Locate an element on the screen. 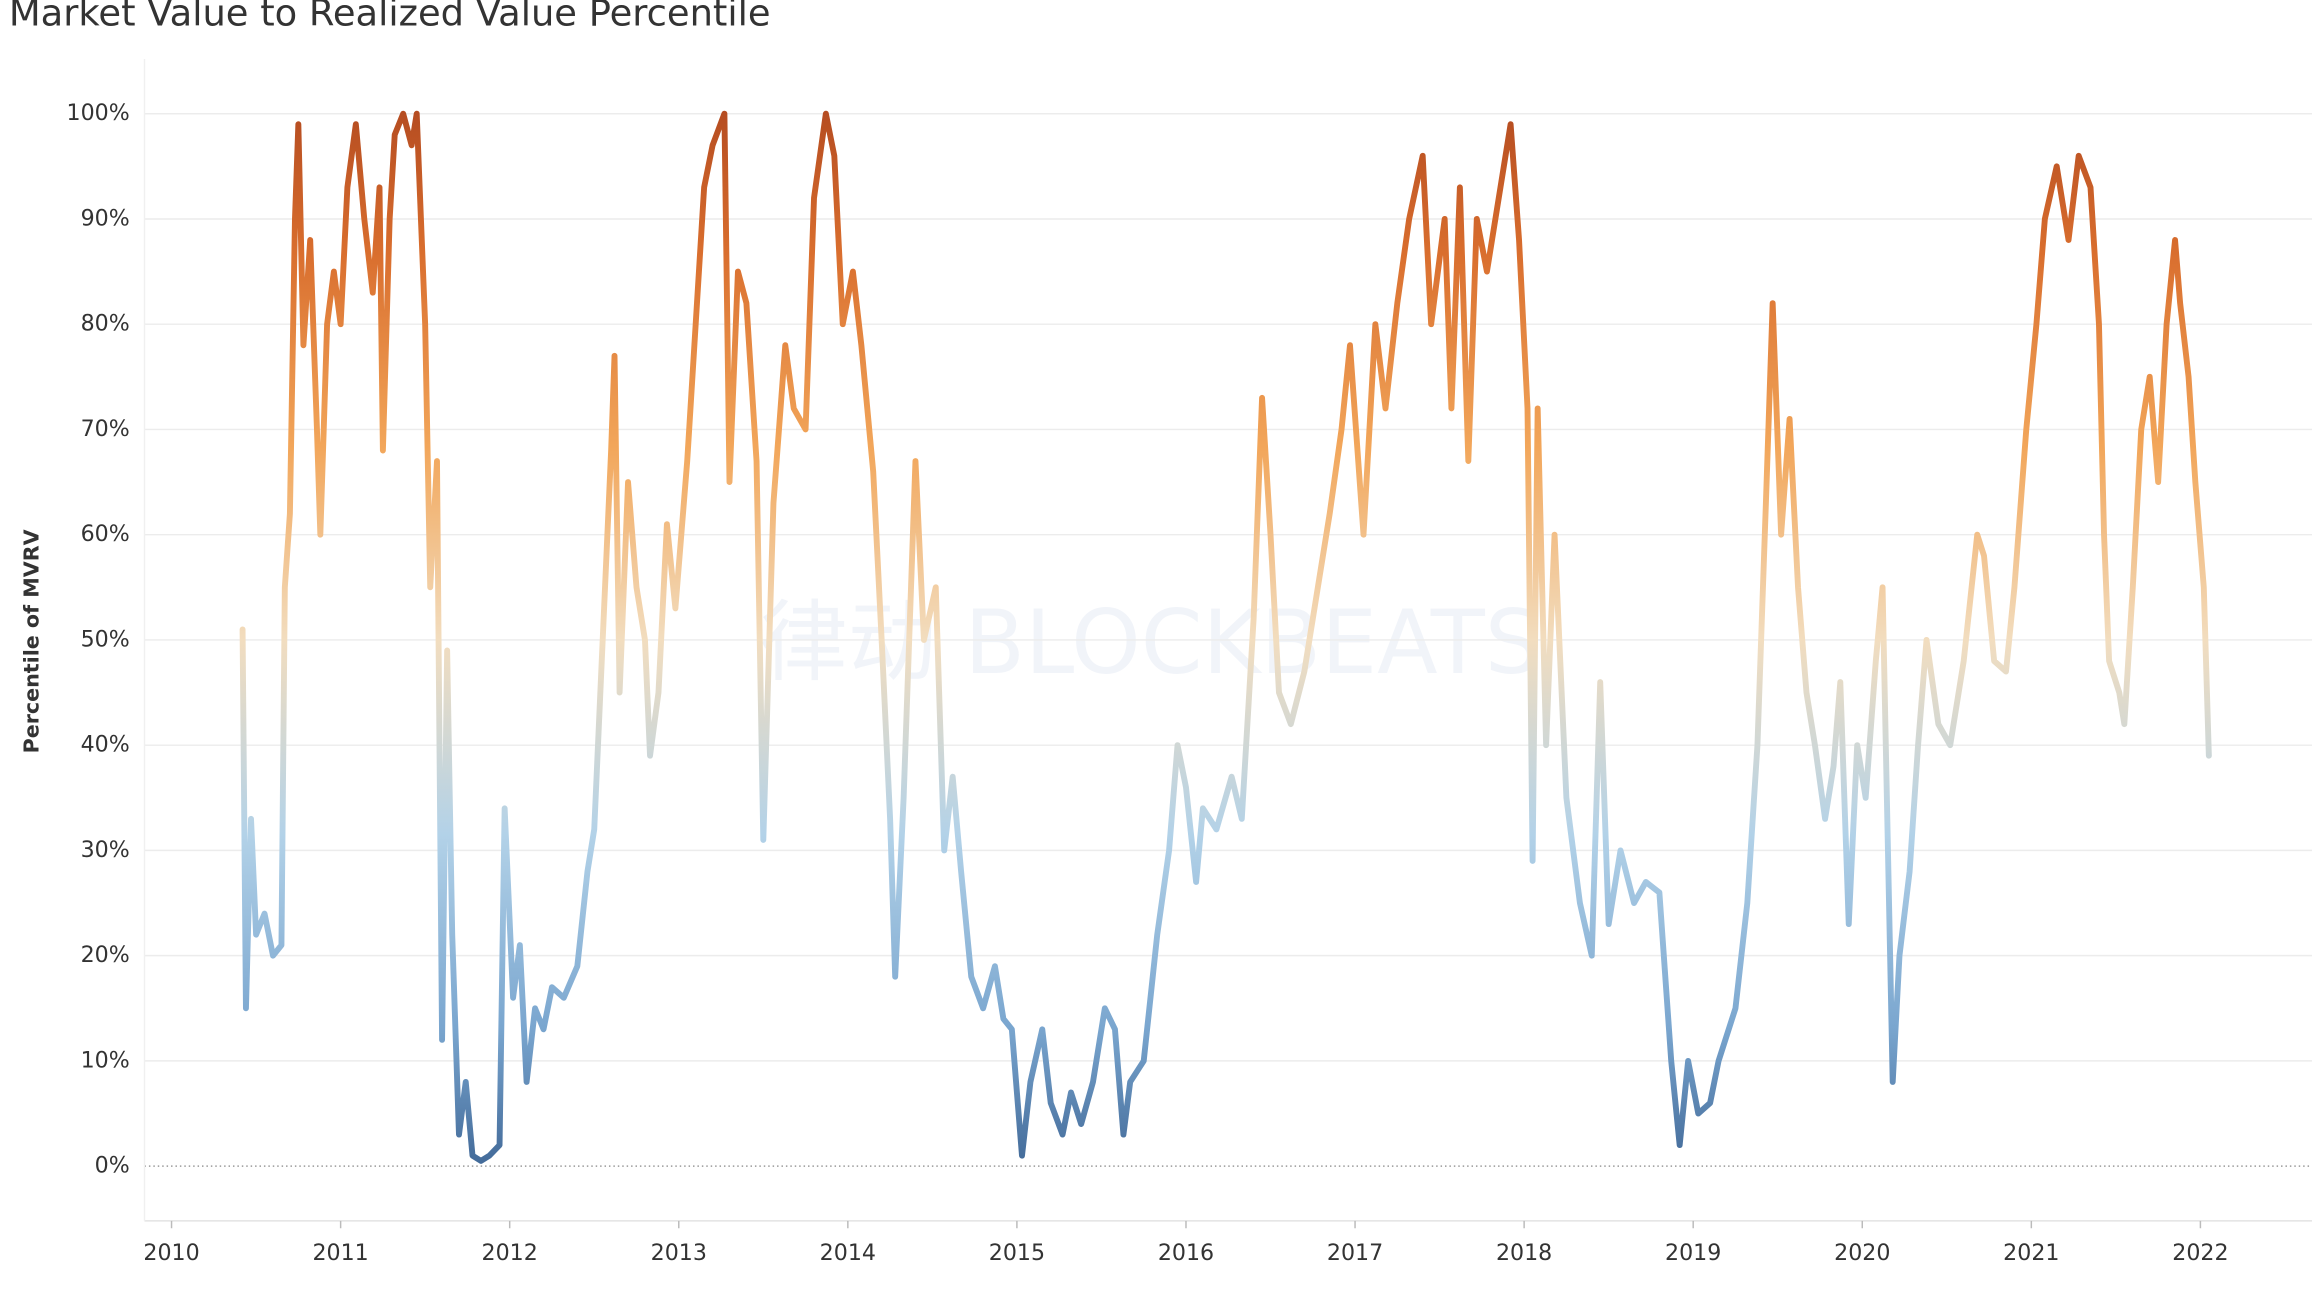 The width and height of the screenshot is (2312, 1298). x-tick-label: 2013 is located at coordinates (679, 1253).